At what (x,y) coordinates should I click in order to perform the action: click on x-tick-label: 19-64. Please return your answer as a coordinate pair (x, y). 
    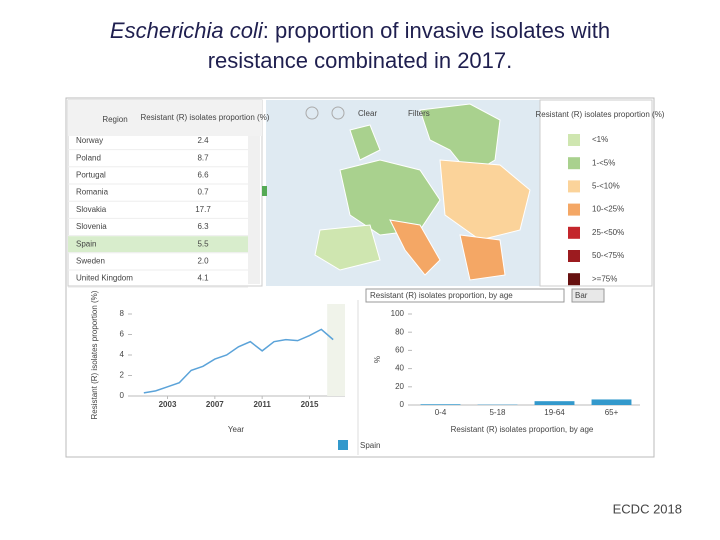
    Looking at the image, I should click on (554, 412).